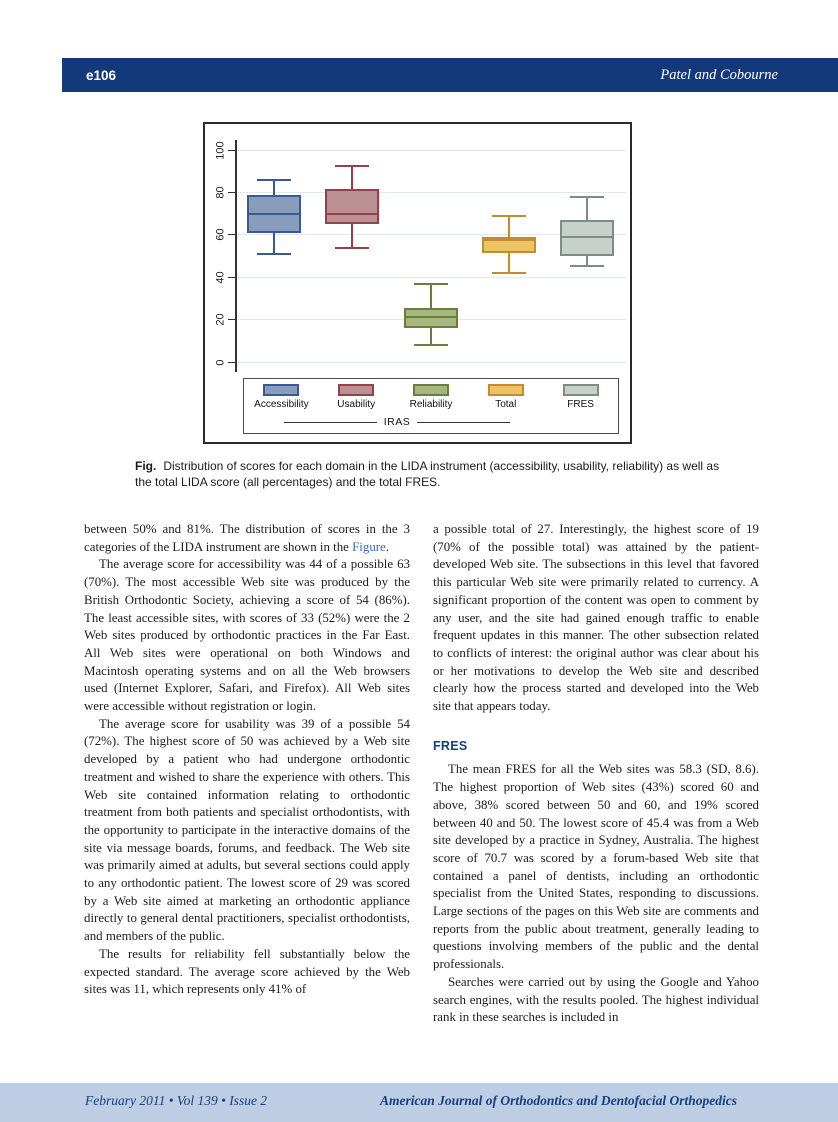  I want to click on bracket-line-left, so click(330, 422).